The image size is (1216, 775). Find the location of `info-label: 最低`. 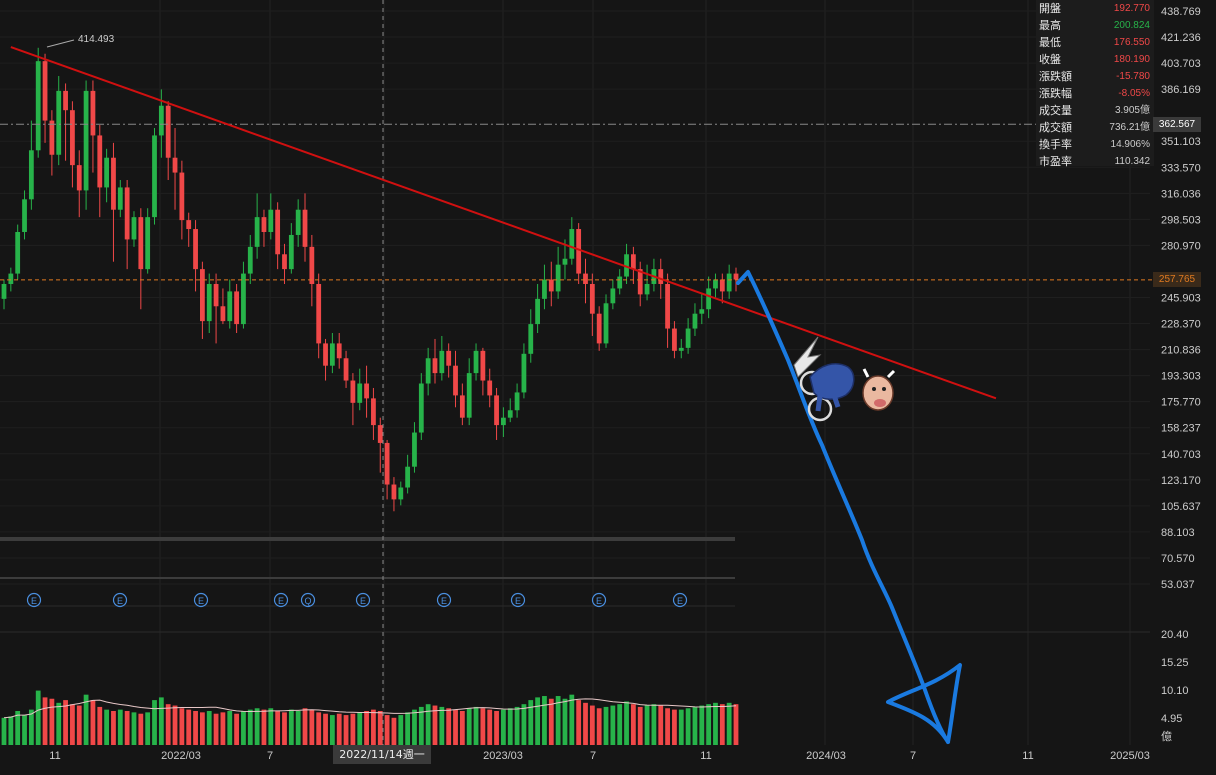

info-label: 最低 is located at coordinates (1050, 42).